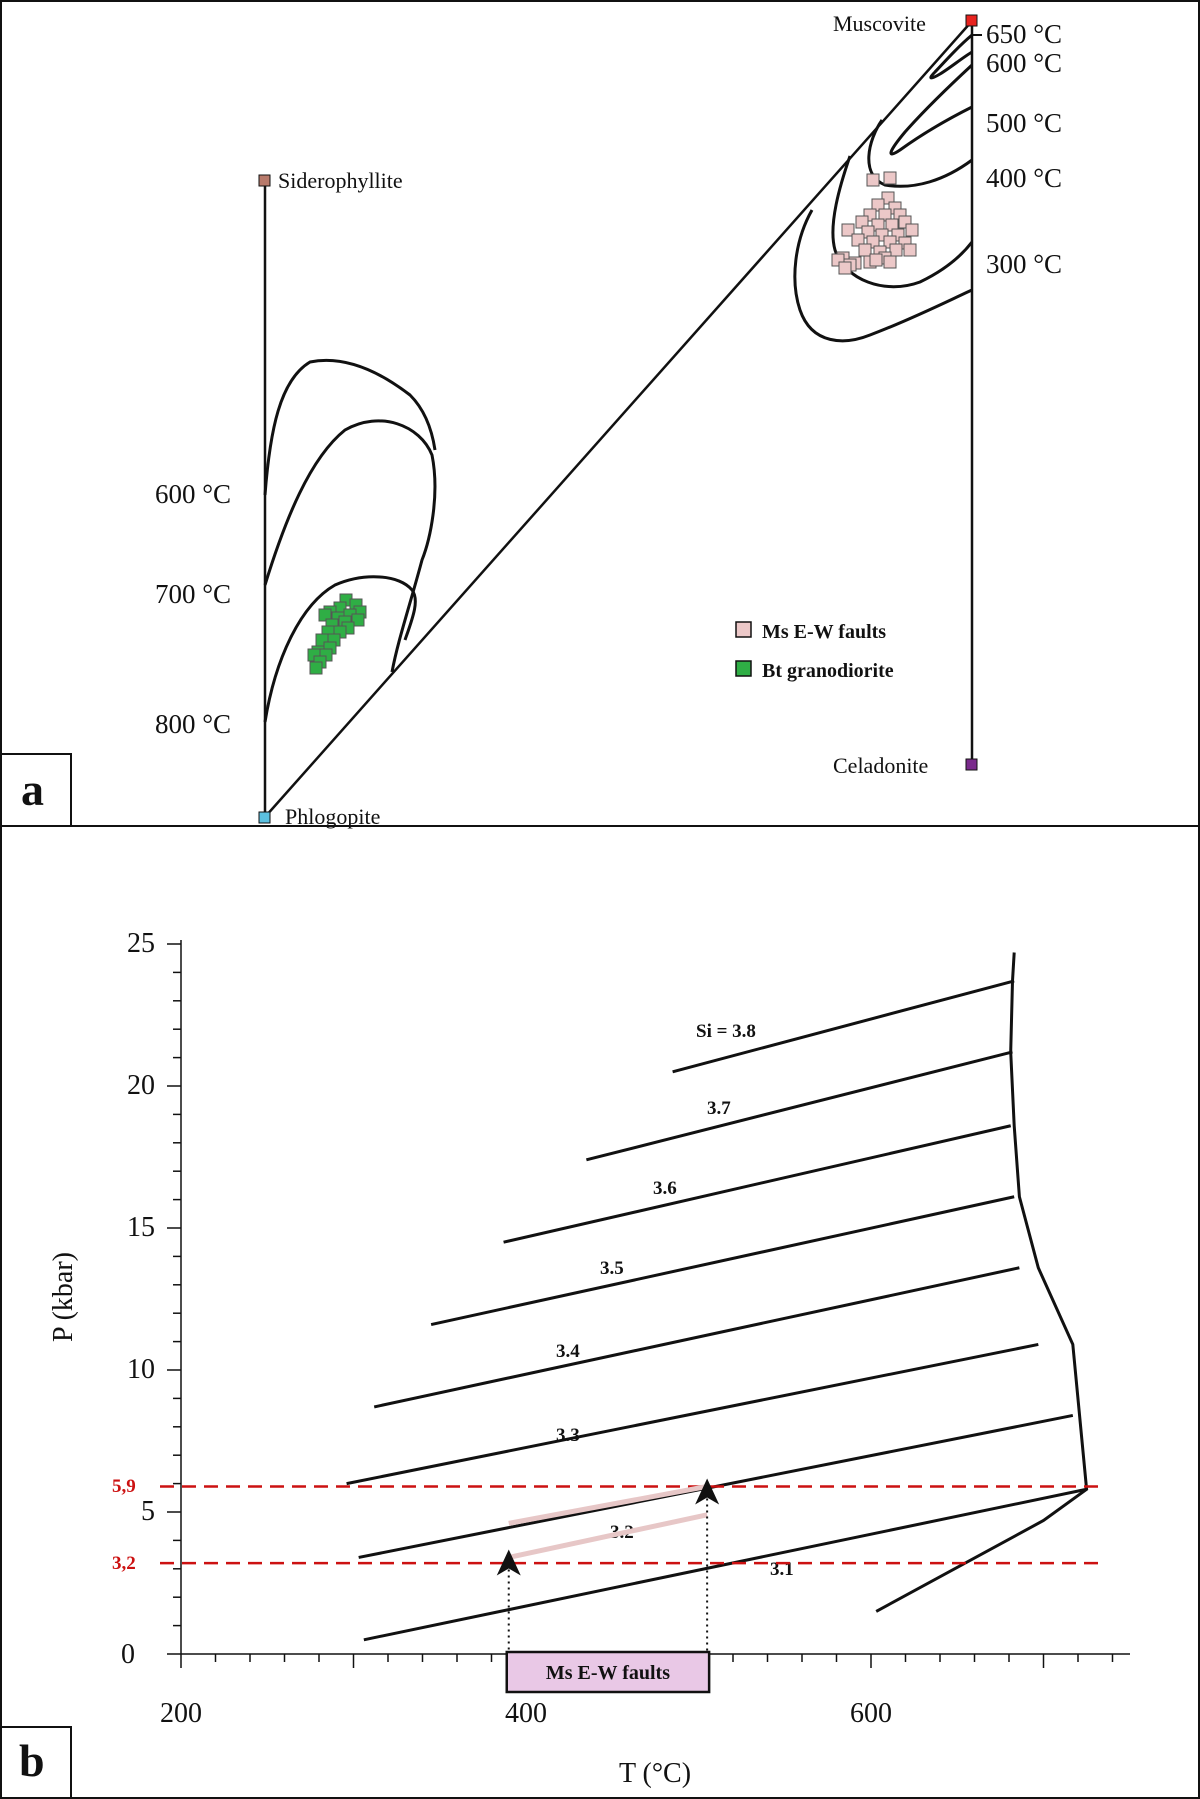 This screenshot has width=1200, height=1799. Describe the element at coordinates (181, 1713) in the screenshot. I see `x-tick-label-200: 200` at that location.